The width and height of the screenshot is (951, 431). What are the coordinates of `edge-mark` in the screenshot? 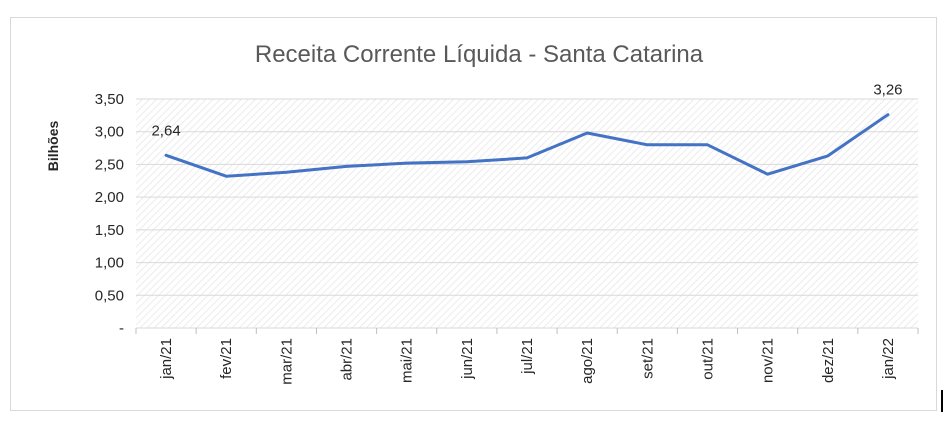 It's located at (942, 401).